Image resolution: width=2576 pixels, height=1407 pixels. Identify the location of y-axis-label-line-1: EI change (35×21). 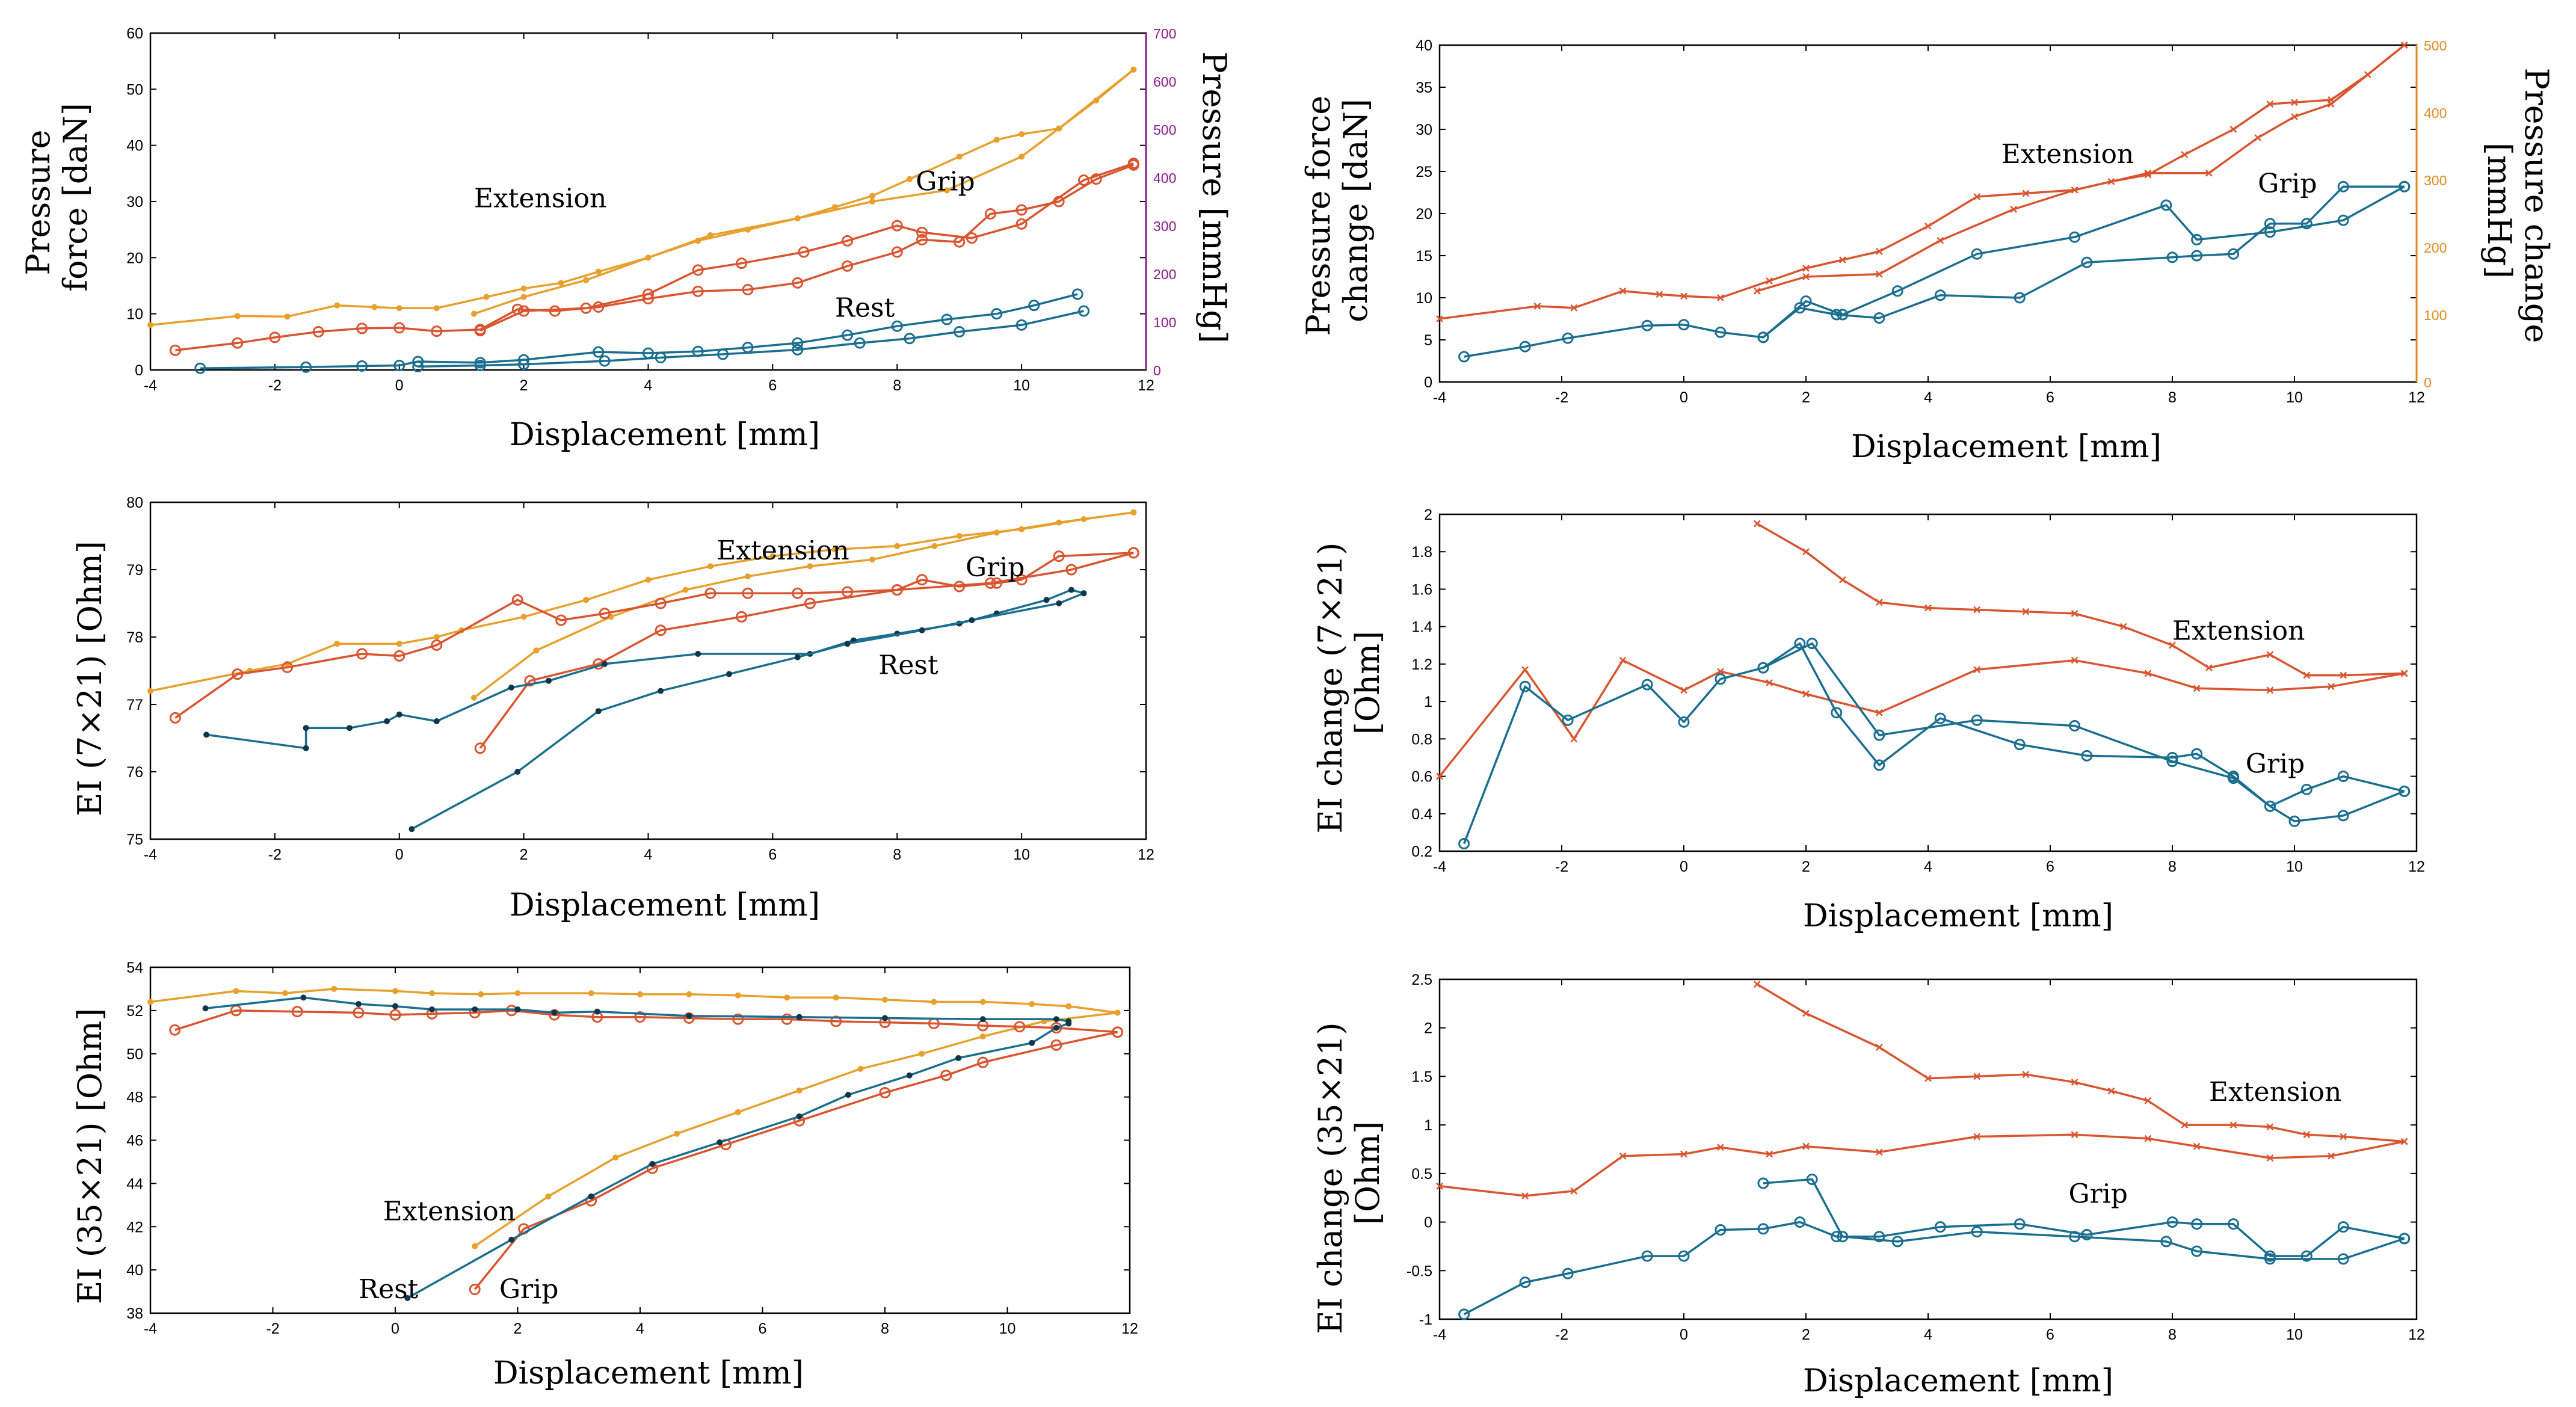
(1330, 1178).